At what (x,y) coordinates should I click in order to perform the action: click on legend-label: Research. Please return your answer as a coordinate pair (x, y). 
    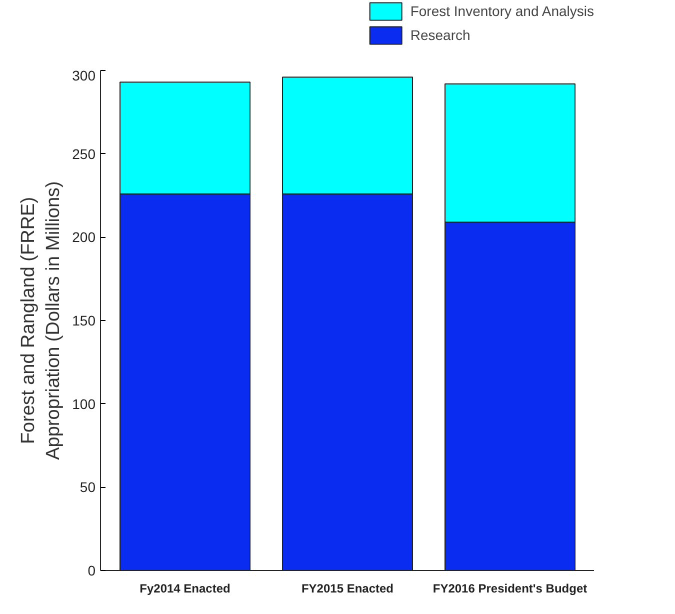
    Looking at the image, I should click on (440, 35).